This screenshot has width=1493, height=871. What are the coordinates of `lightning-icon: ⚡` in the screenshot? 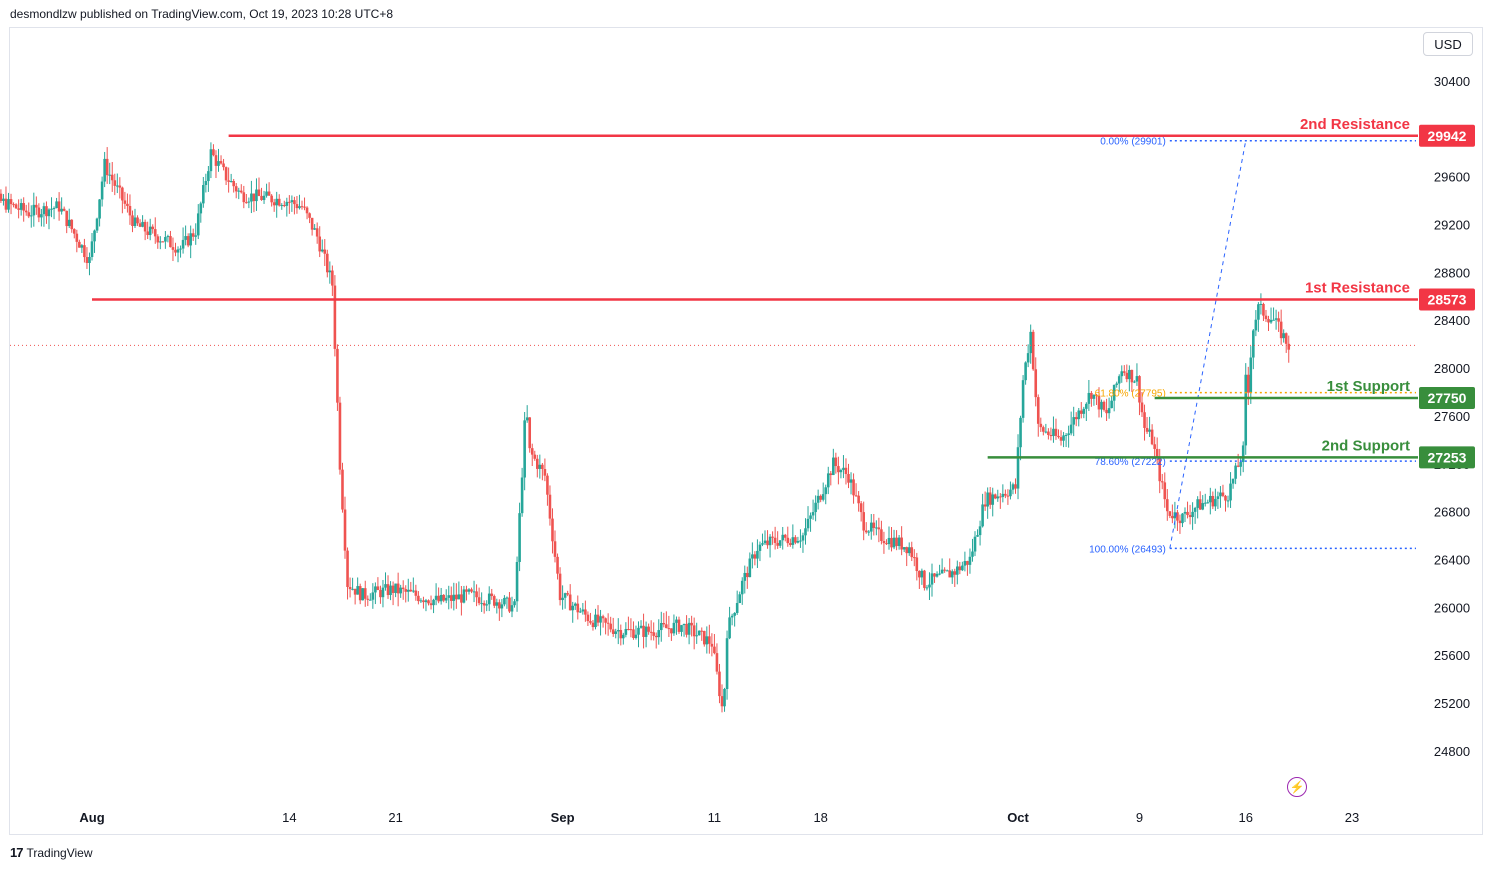 It's located at (1297, 787).